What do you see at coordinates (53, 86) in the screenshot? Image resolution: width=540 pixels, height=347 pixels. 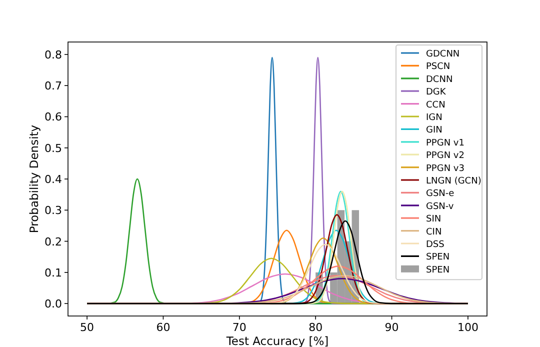 I see `y-tick-label: 0.7` at bounding box center [53, 86].